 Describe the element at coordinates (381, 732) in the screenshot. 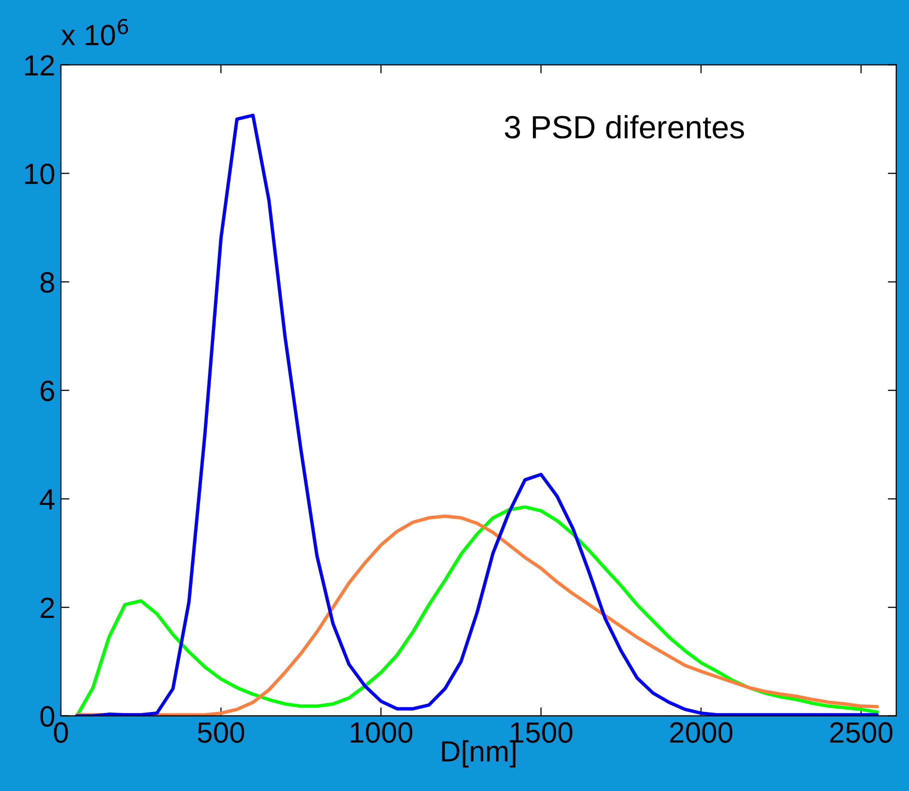

I see `x-tick-label: 1000` at that location.